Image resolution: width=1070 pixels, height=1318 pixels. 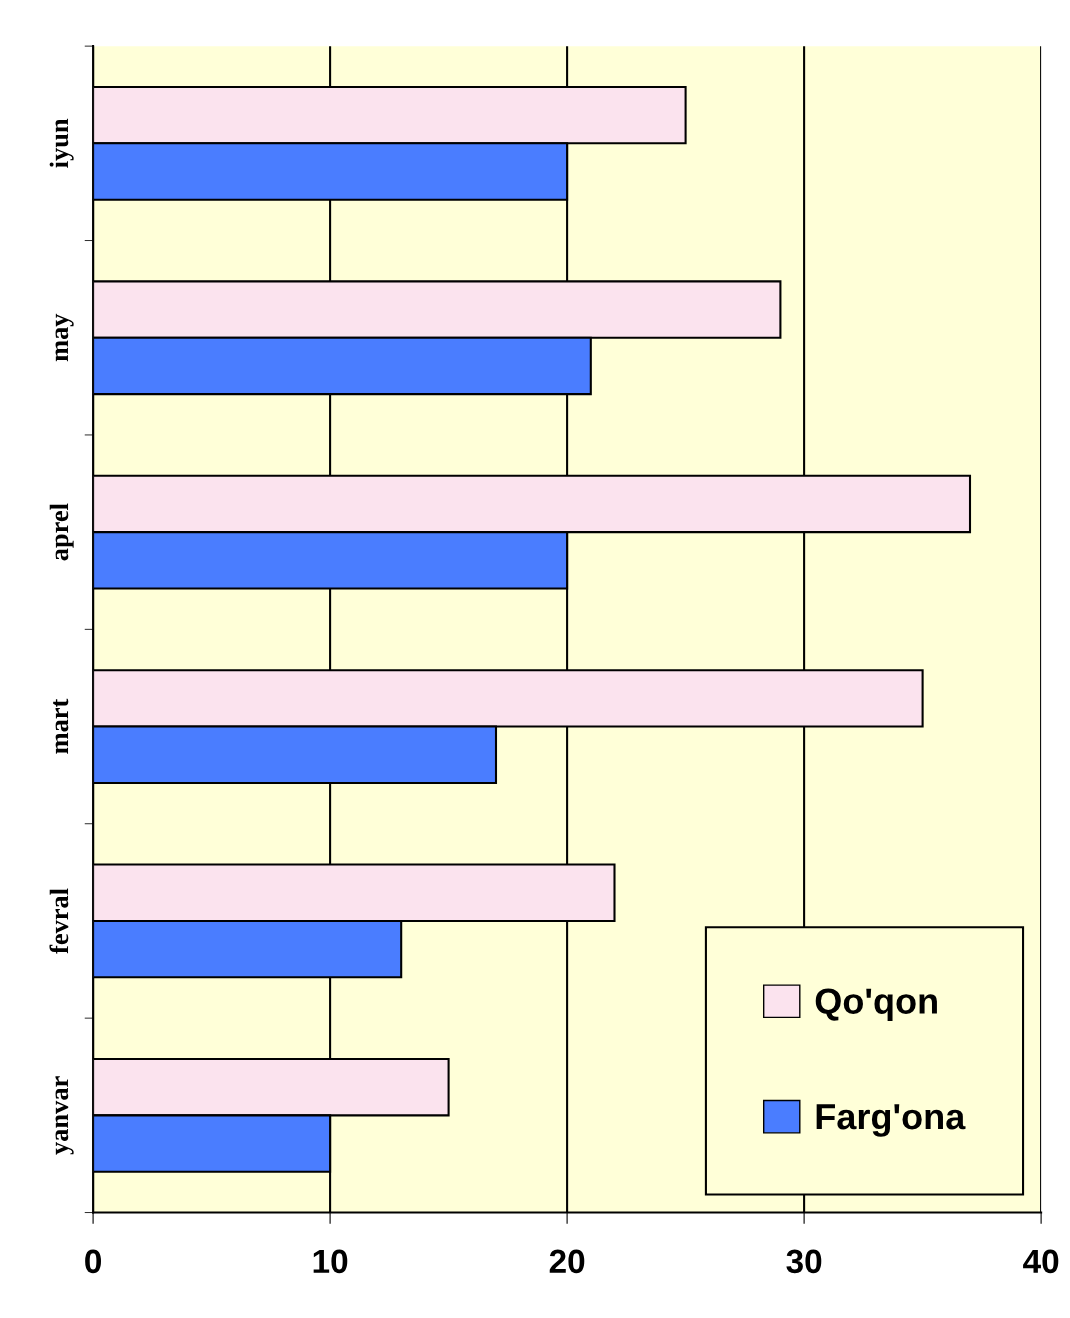 I want to click on x-tick-label: 40, so click(x=1041, y=1261).